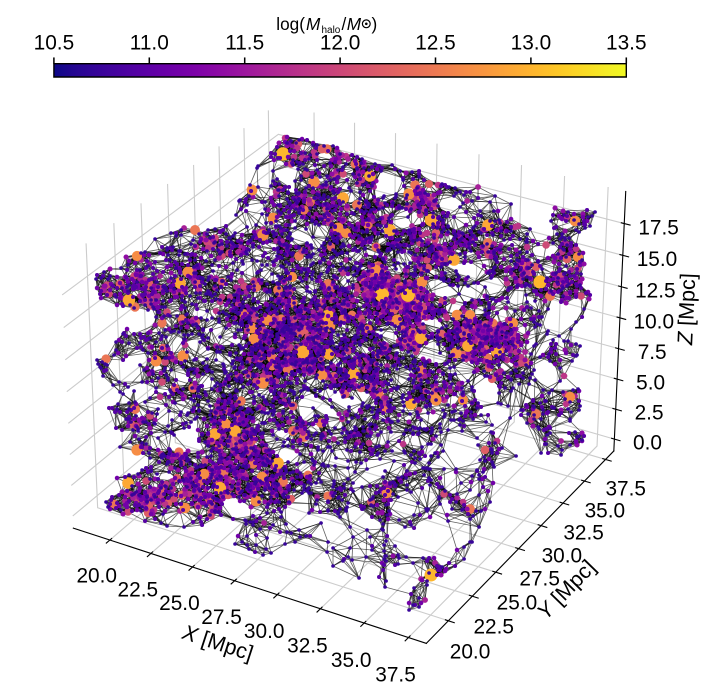  What do you see at coordinates (149, 43) in the screenshot?
I see `svg-text: 11.0` at bounding box center [149, 43].